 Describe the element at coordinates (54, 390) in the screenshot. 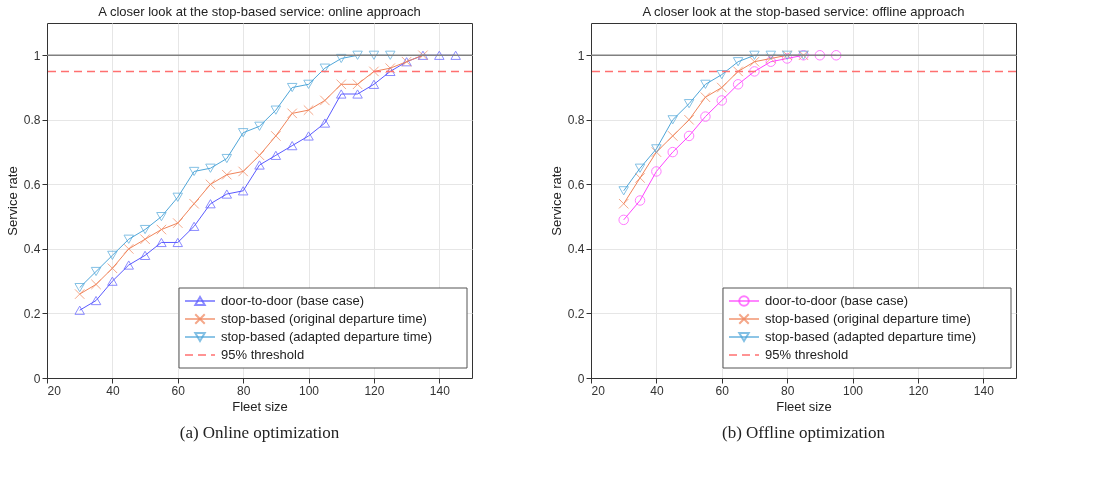

I see `x-tick-label: 20` at that location.